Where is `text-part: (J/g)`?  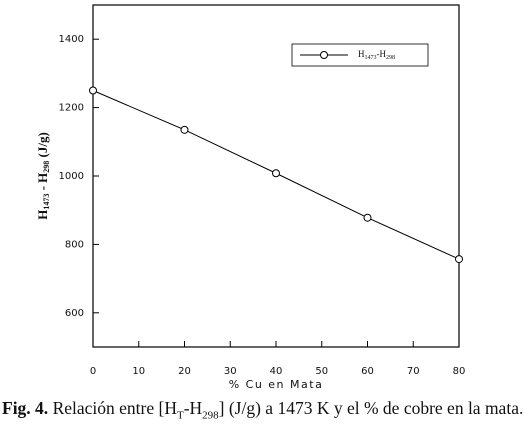
text-part: (J/g) is located at coordinates (42, 146).